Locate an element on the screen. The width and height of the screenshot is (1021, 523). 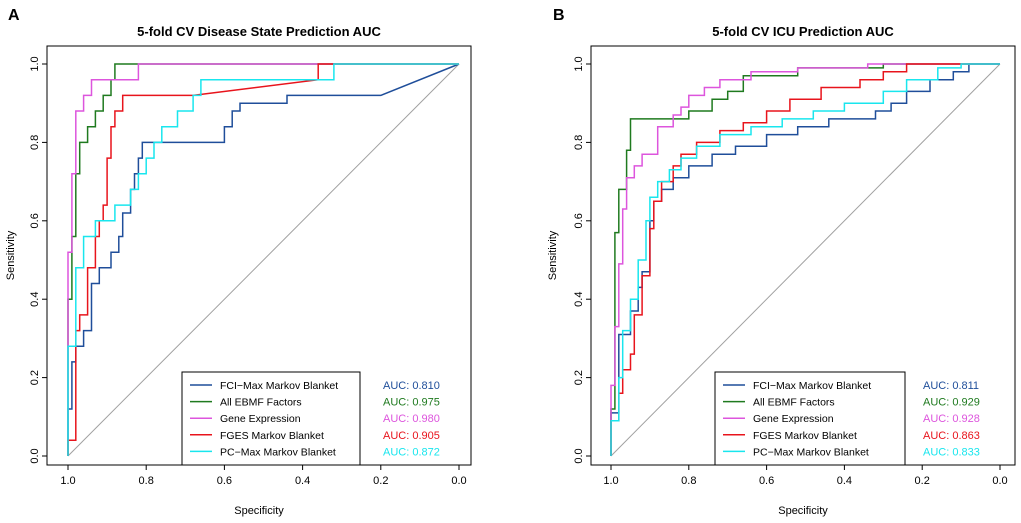
legend-box is located at coordinates (810, 418).